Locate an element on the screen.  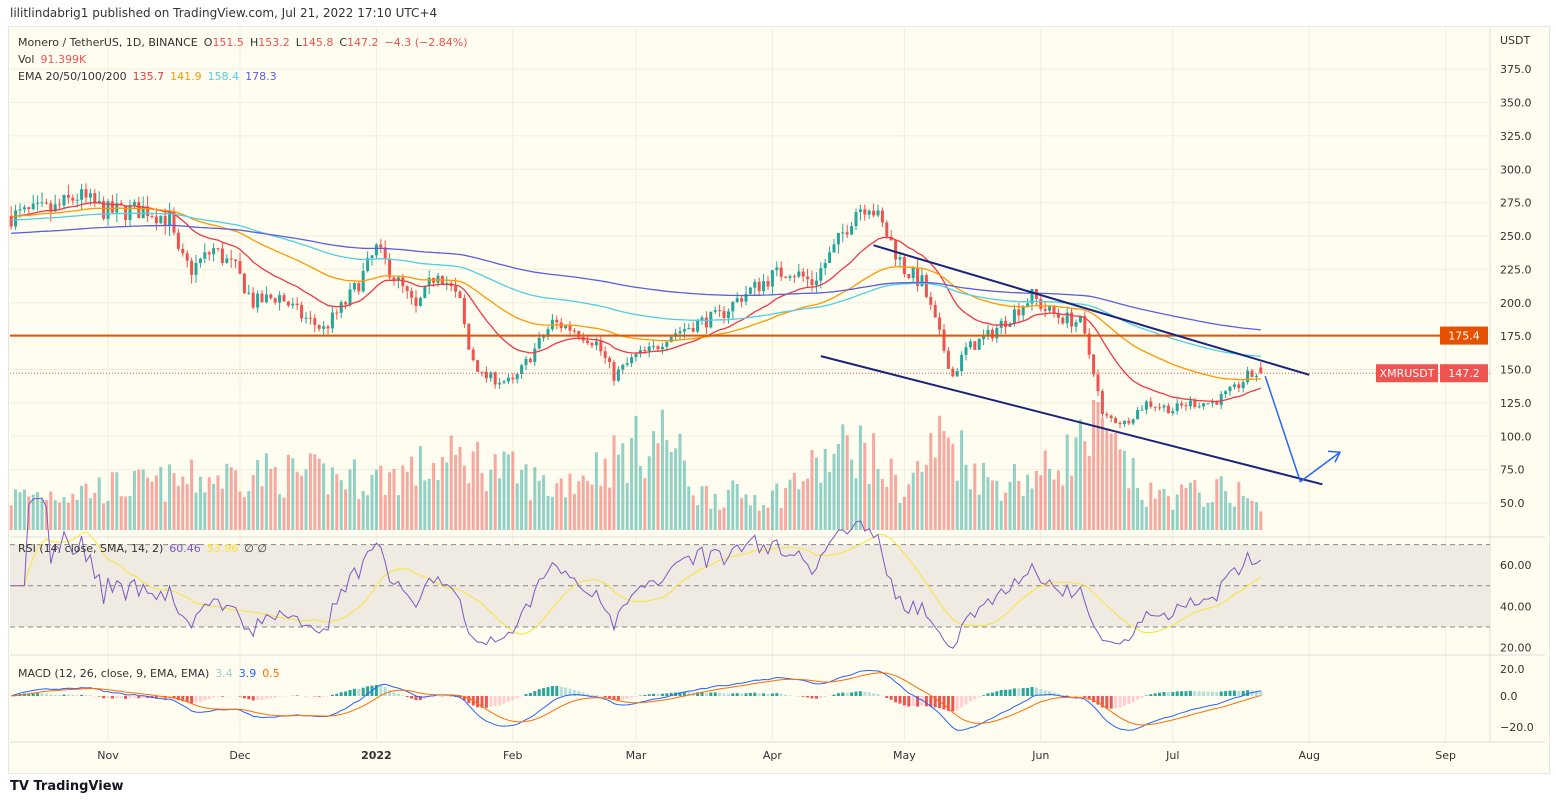
time-tick: Feb is located at coordinates (512, 755).